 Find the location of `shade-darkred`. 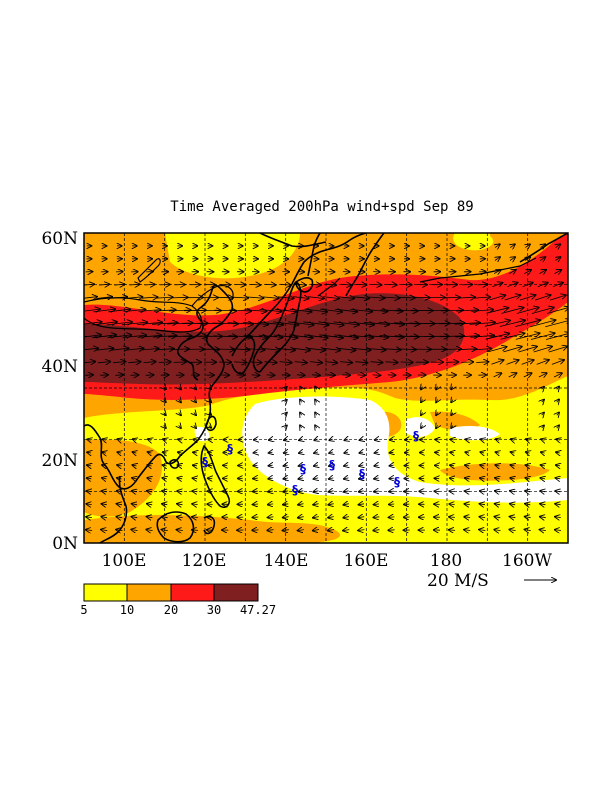

shade-darkred is located at coordinates (274, 339).